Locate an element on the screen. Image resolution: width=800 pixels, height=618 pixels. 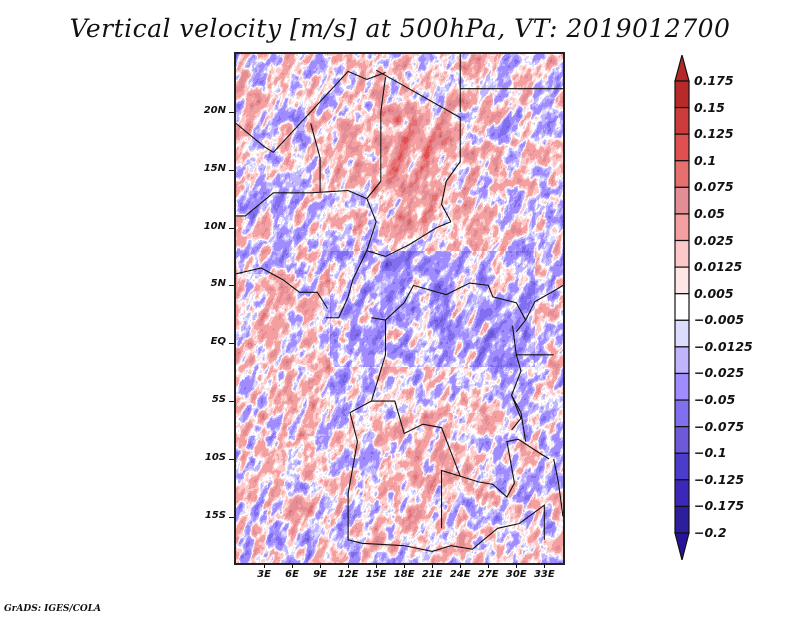
colorbar-top-arrow is located at coordinates (682, 68).